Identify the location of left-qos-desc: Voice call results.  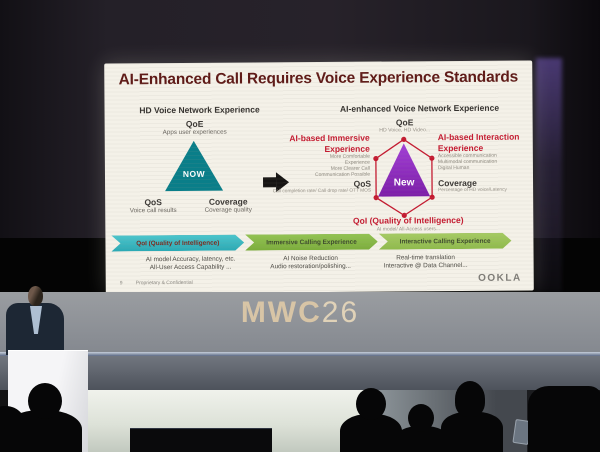
(153, 210).